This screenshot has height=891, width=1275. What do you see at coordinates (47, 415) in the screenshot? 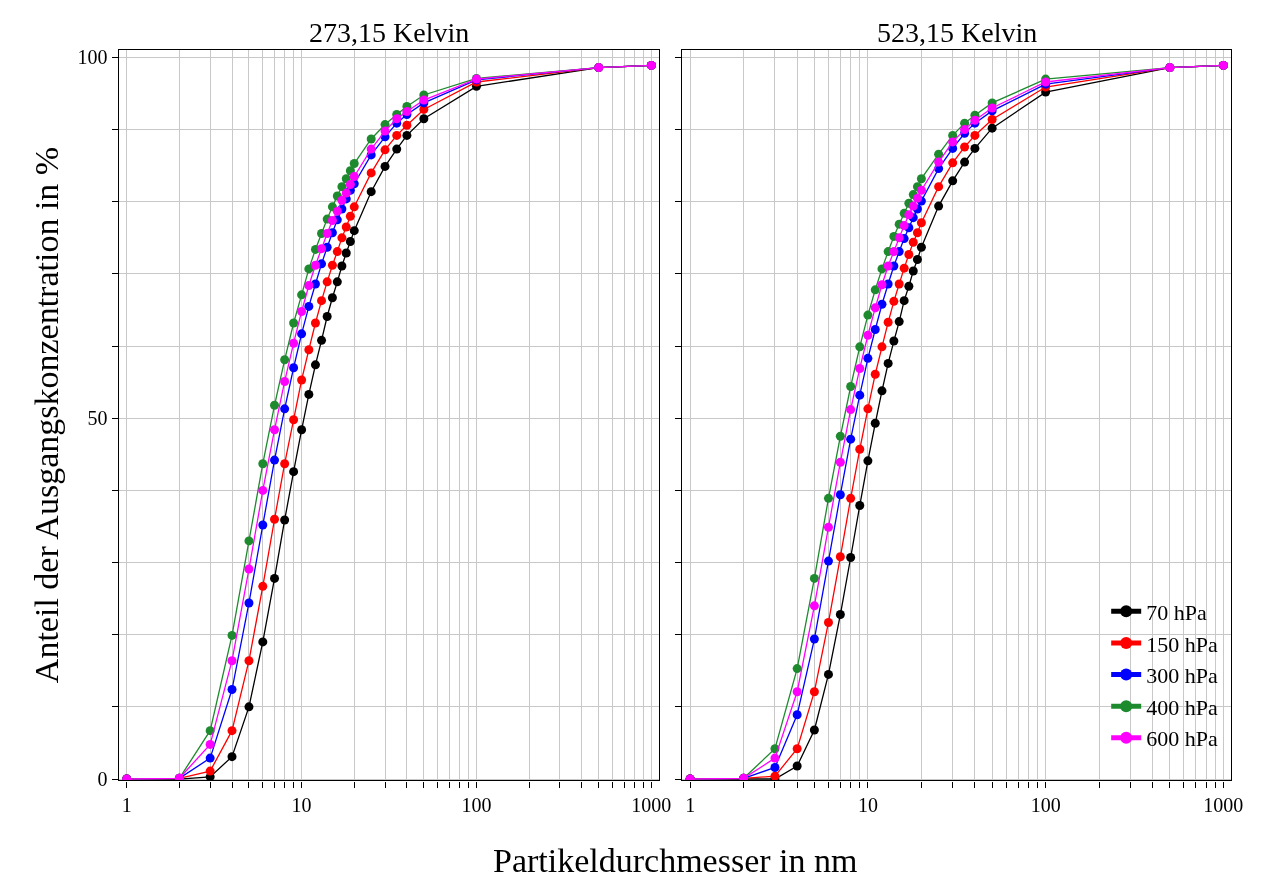
I see `y-axis-title: Anteil der Ausgangskonzentration in %` at bounding box center [47, 415].